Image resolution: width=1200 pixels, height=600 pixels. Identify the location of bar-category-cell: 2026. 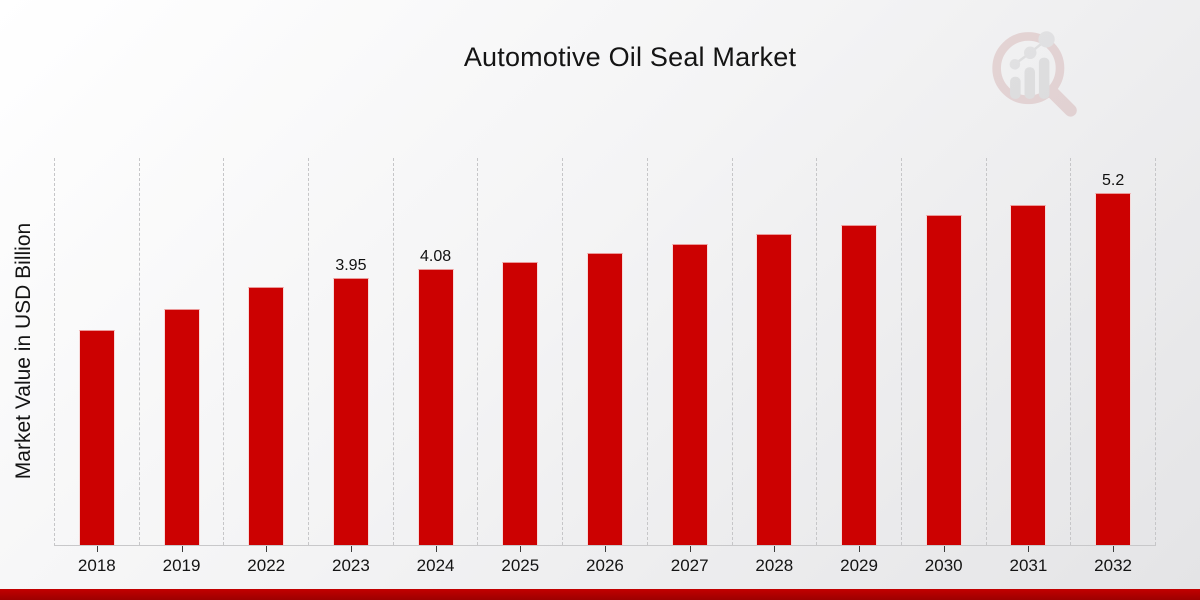
(605, 366).